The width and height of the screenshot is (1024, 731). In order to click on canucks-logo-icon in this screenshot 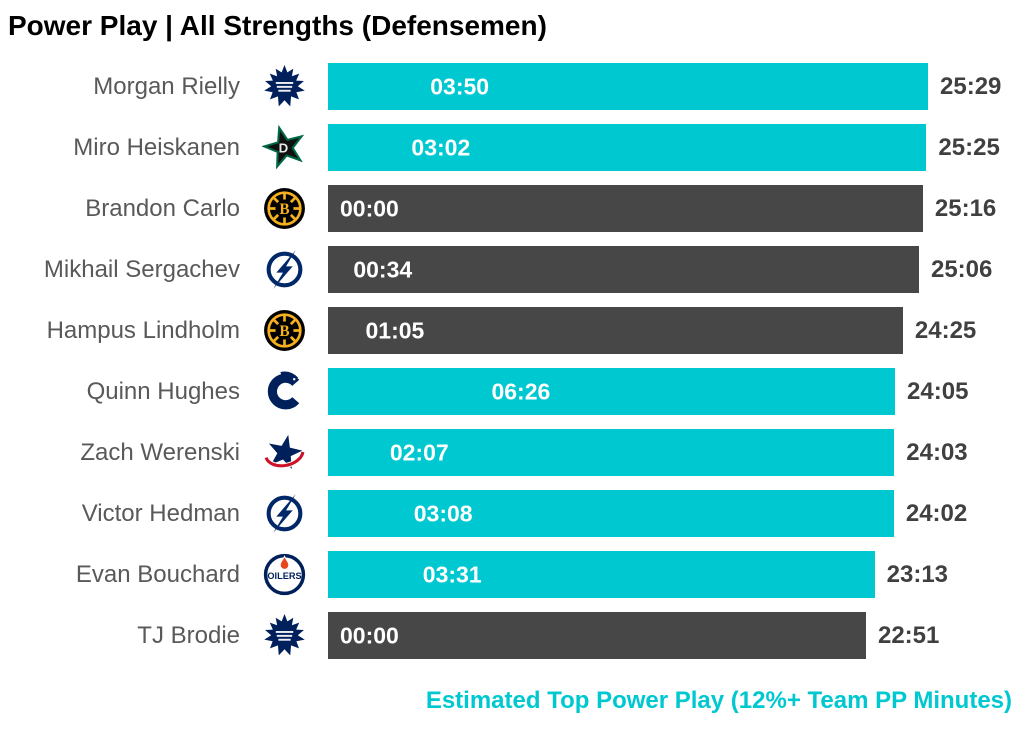, I will do `click(284, 391)`.